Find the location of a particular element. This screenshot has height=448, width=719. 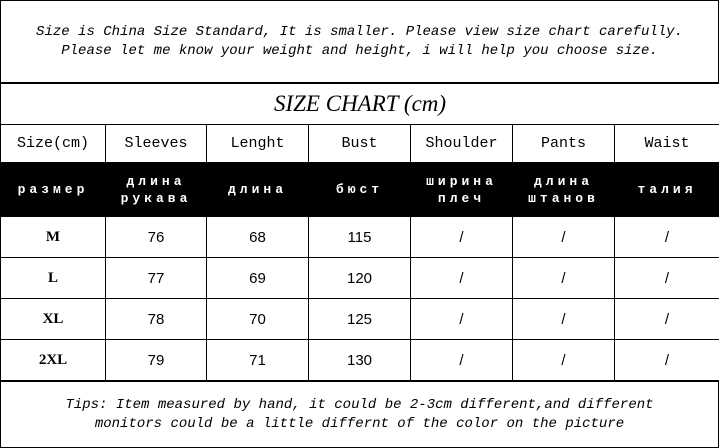

header-ru-line: плеч is located at coordinates (461, 198).